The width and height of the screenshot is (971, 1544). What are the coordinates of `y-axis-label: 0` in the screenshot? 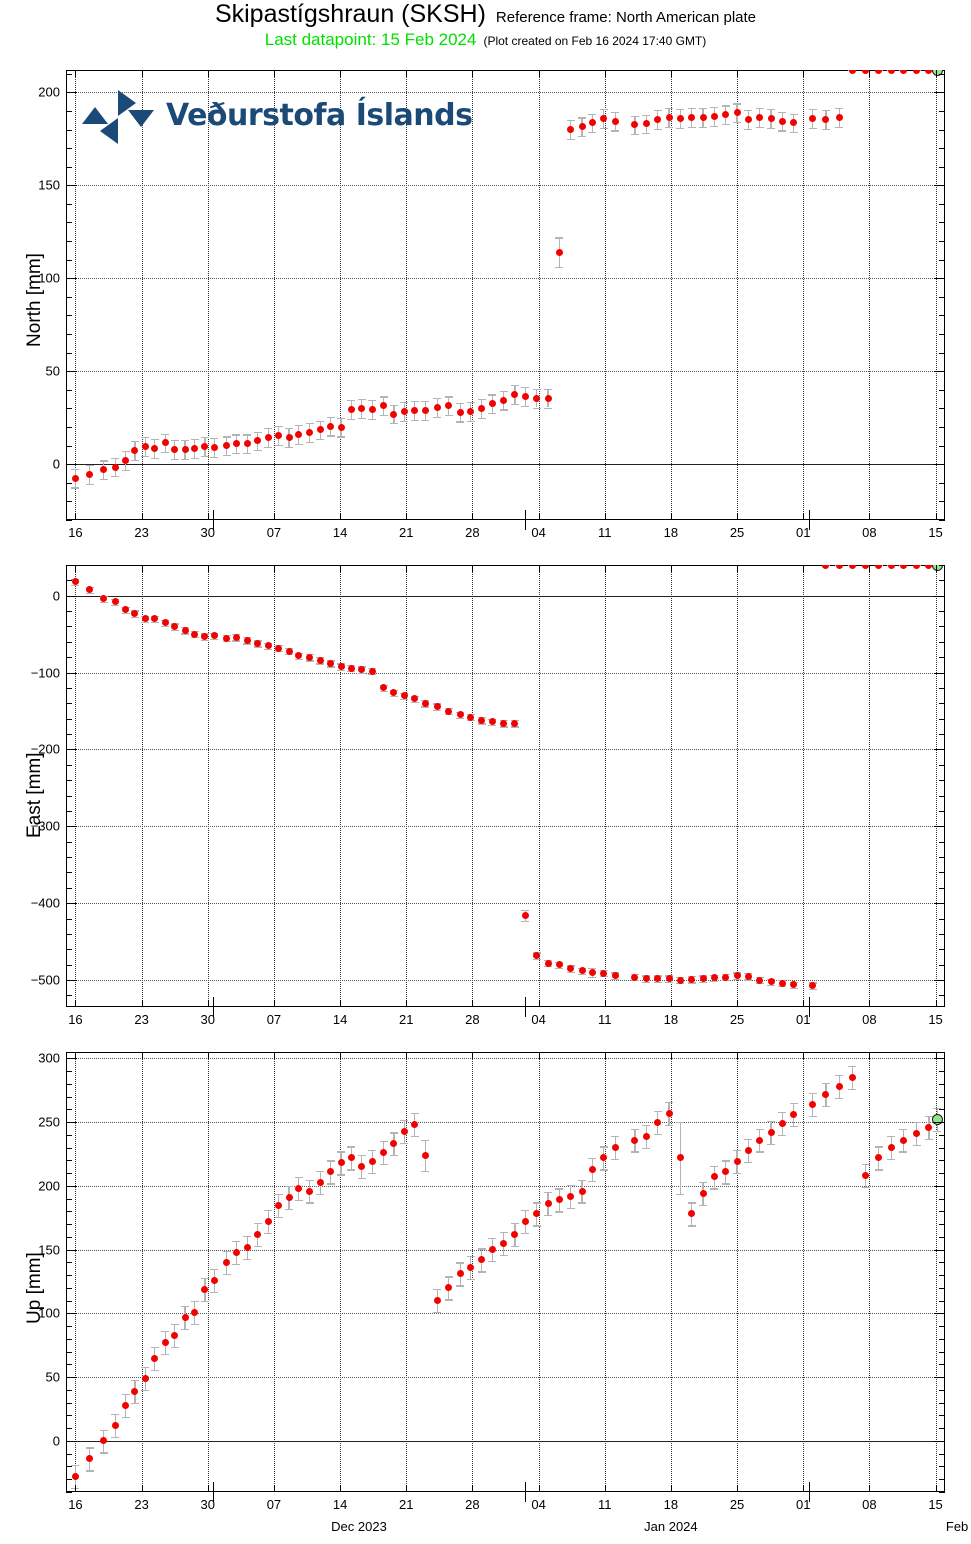 It's located at (56, 596).